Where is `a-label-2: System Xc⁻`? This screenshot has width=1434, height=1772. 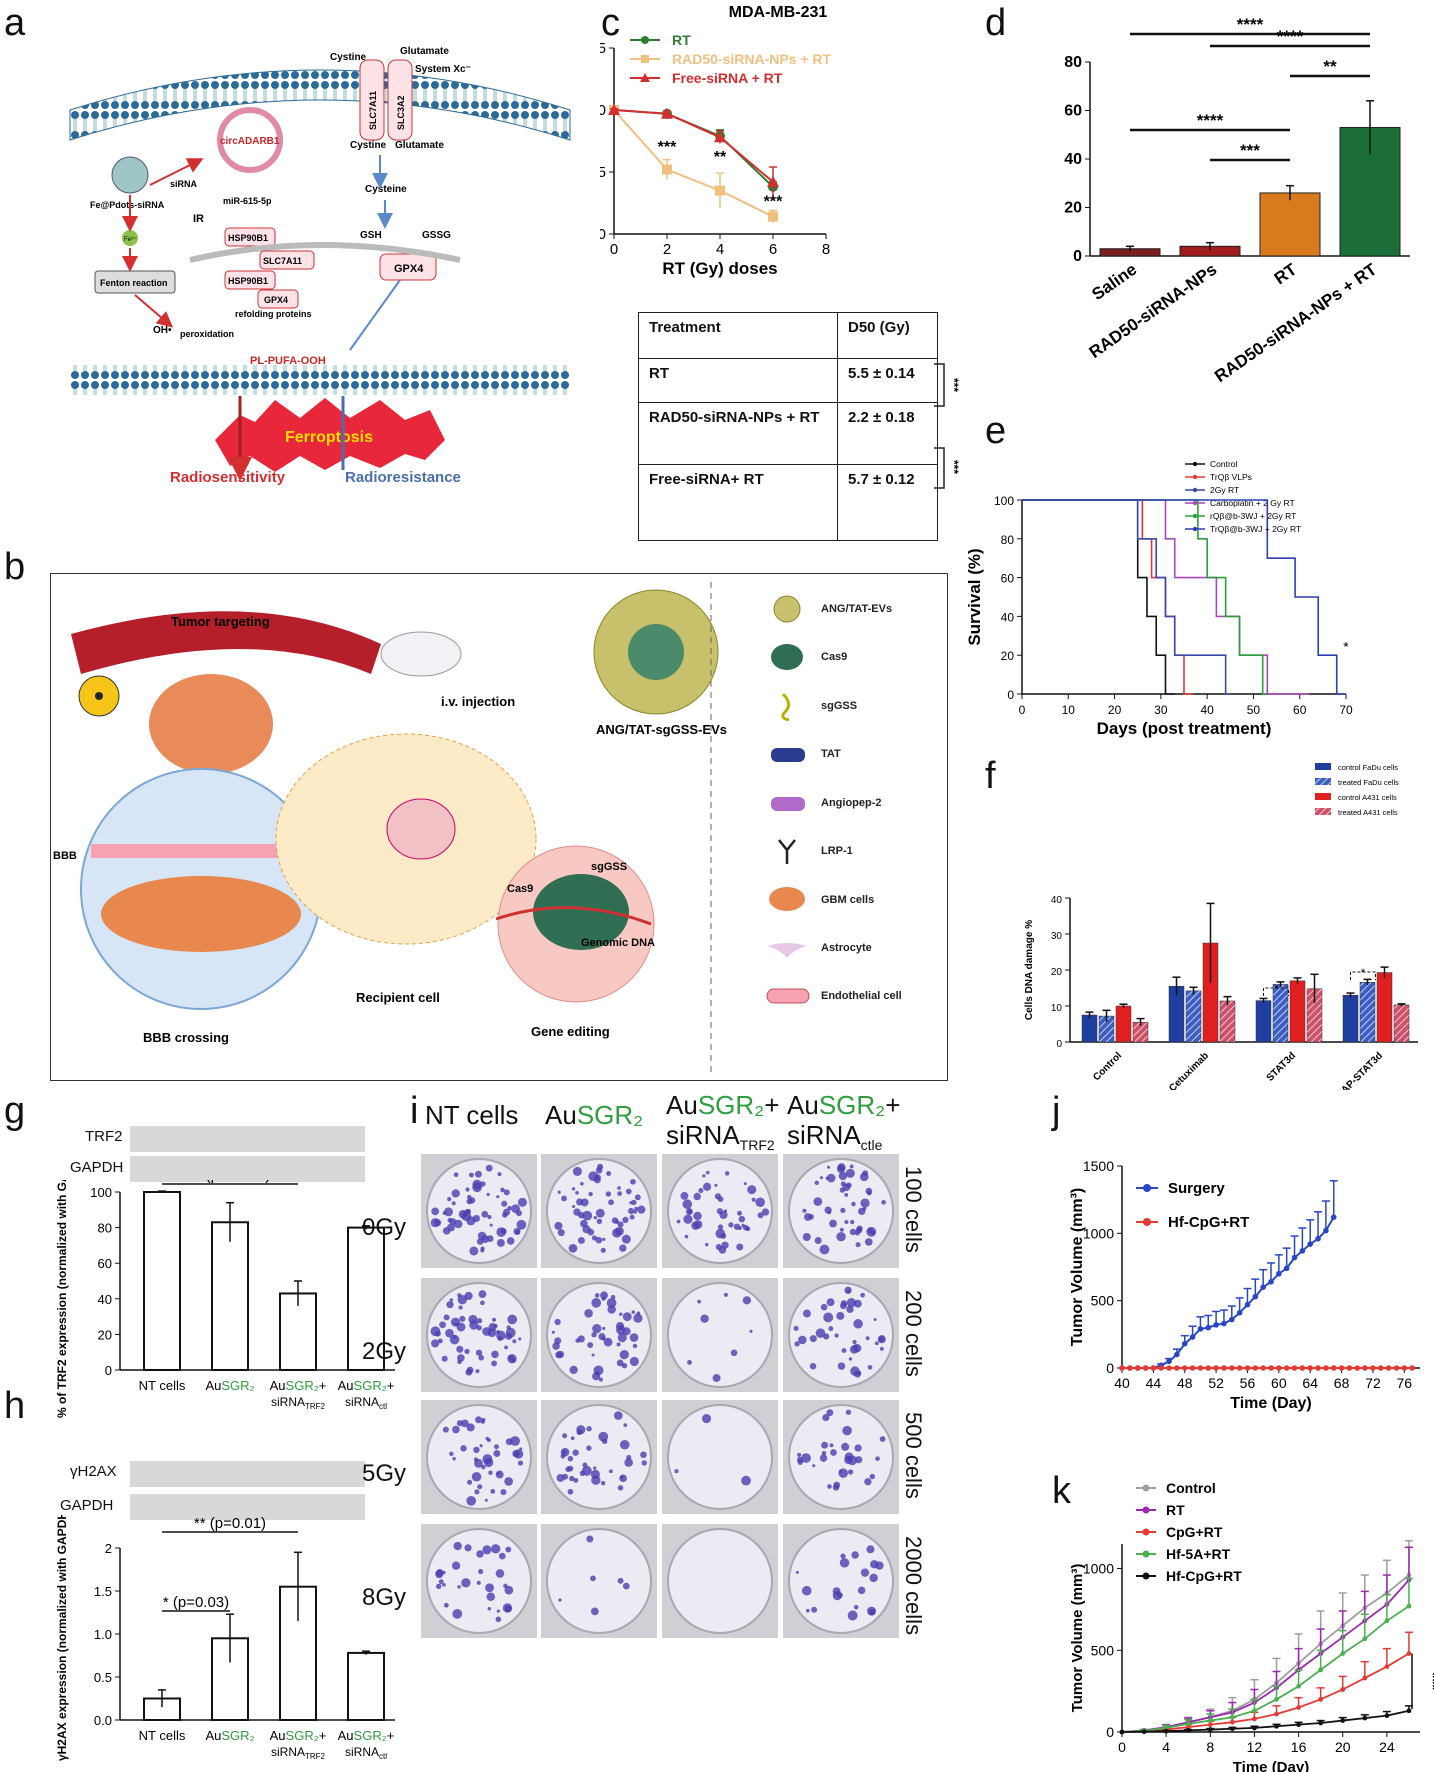
a-label-2: System Xc⁻ is located at coordinates (443, 69).